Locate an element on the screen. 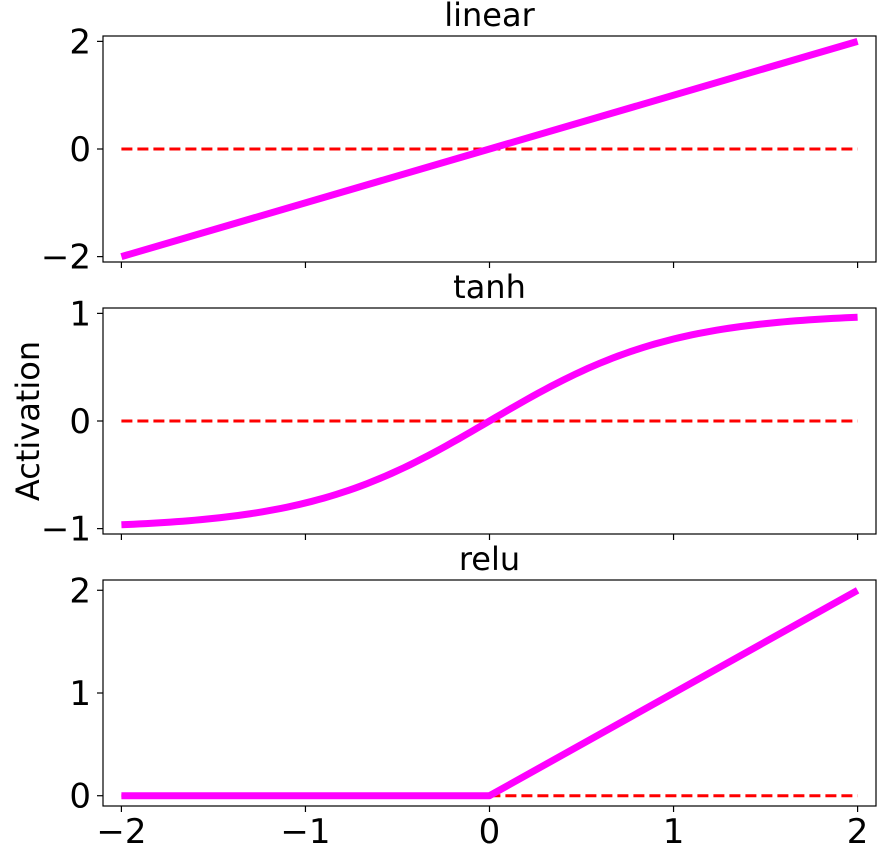 Image resolution: width=877 pixels, height=849 pixels. x-tick-label: −1 is located at coordinates (305, 830).